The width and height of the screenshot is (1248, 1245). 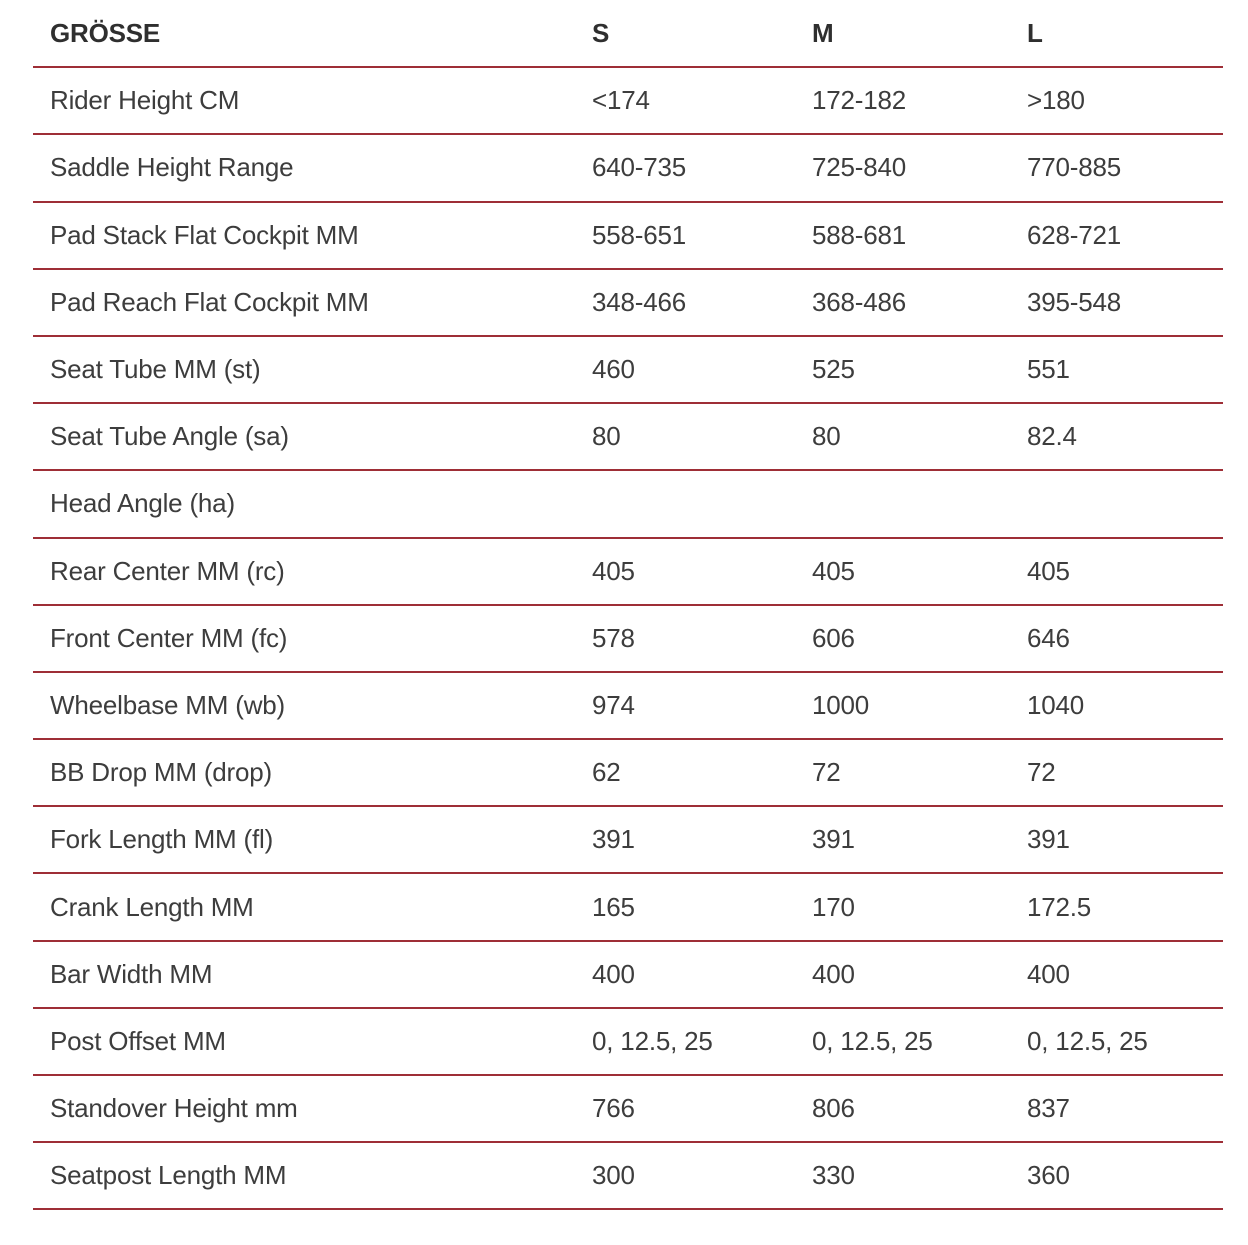 I want to click on row-label: Front Center MM (fc), so click(x=304, y=638).